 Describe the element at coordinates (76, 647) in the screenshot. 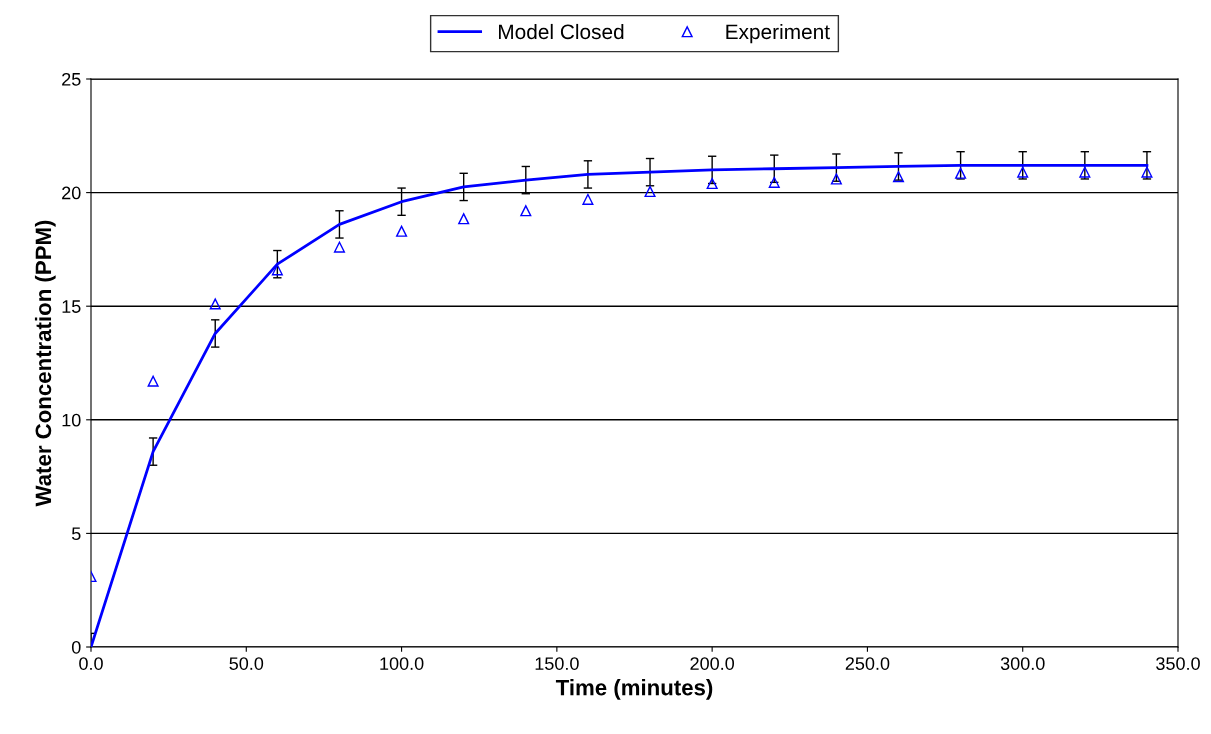

I see `y-tick-label: 0` at that location.